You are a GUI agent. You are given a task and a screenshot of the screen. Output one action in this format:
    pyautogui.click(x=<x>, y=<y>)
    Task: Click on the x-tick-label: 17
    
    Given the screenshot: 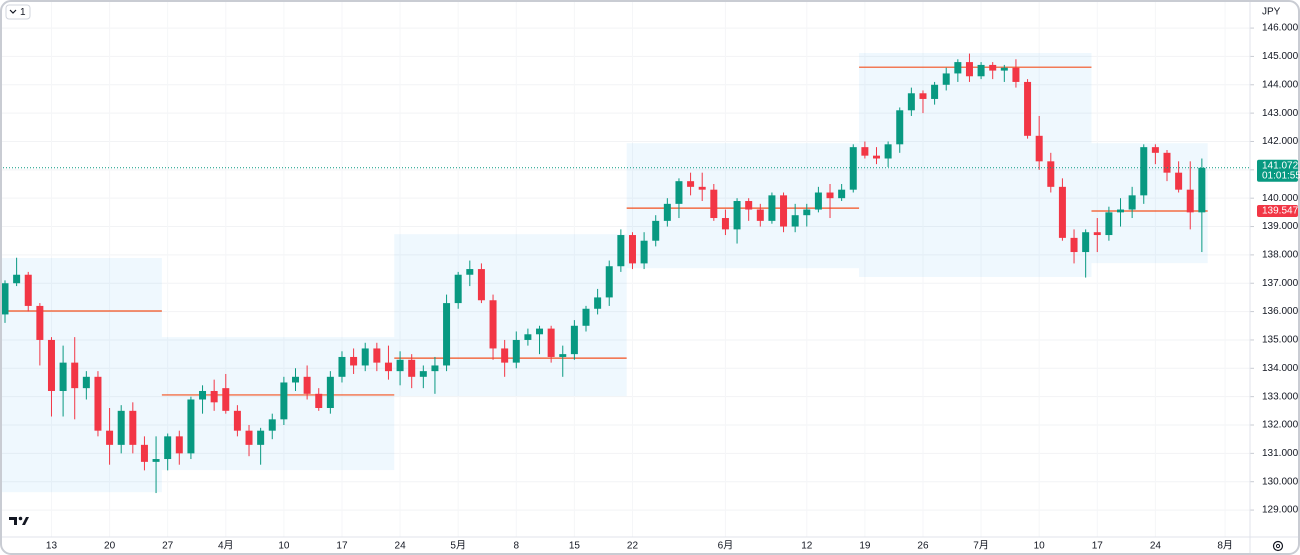 What is the action you would take?
    pyautogui.click(x=342, y=546)
    